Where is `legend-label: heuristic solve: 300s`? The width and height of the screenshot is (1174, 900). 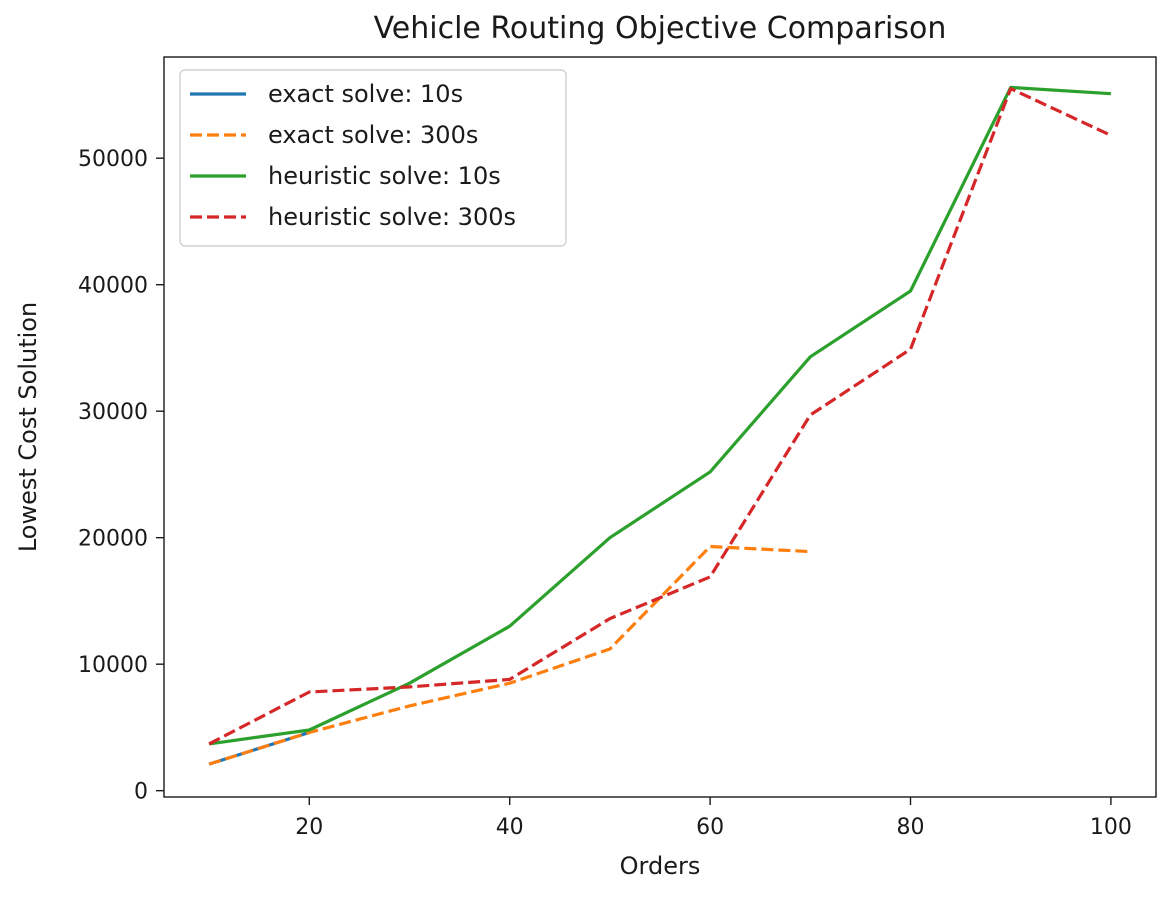 legend-label: heuristic solve: 300s is located at coordinates (392, 217).